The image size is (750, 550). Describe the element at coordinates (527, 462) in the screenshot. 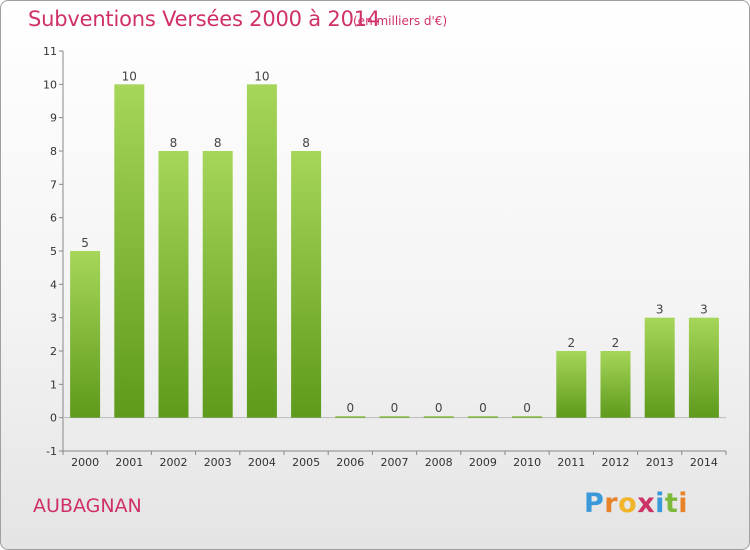

I see `x-tick-label-2010: 2010` at that location.